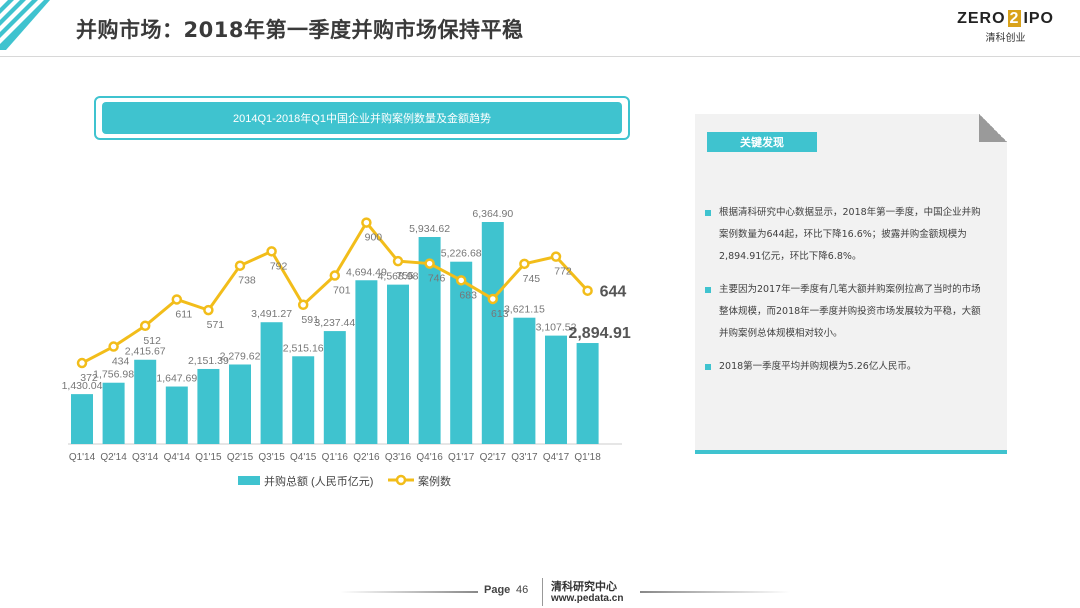  I want to click on x-tick-label: Q4'17, so click(556, 457).